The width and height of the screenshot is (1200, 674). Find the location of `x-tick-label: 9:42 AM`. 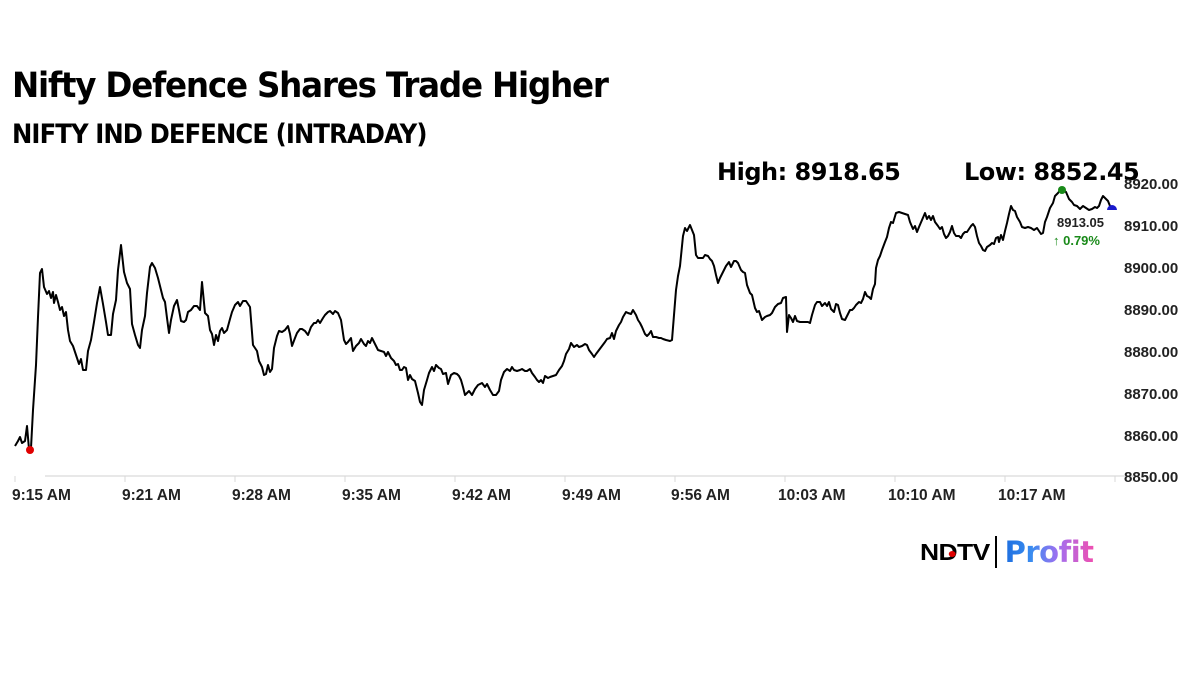

x-tick-label: 9:42 AM is located at coordinates (481, 495).